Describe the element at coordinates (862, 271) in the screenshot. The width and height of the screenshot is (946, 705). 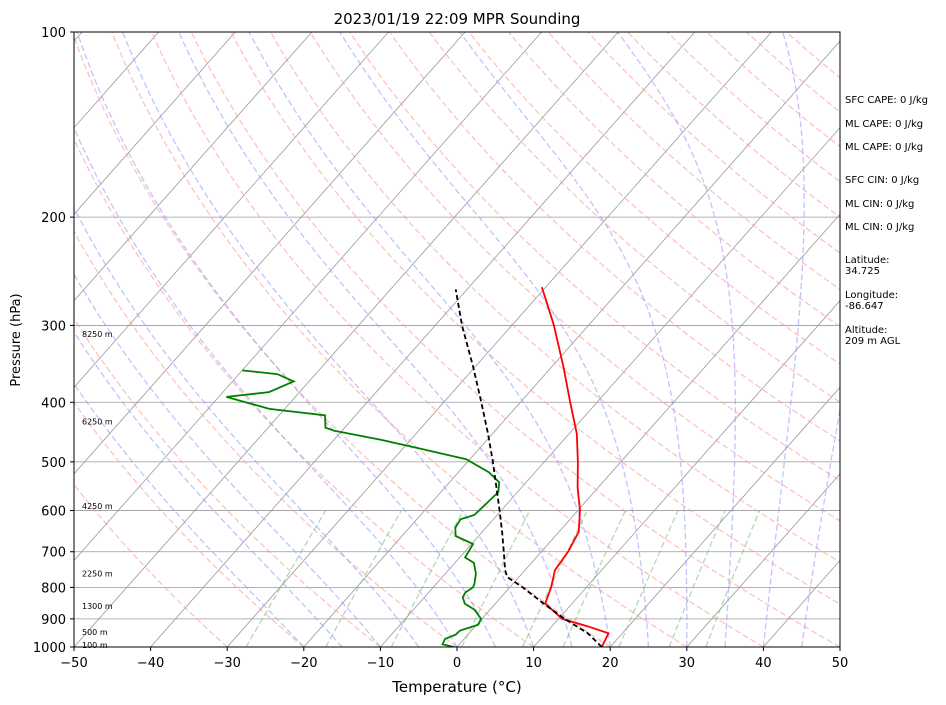
I see `latitude-value: 34.725` at that location.